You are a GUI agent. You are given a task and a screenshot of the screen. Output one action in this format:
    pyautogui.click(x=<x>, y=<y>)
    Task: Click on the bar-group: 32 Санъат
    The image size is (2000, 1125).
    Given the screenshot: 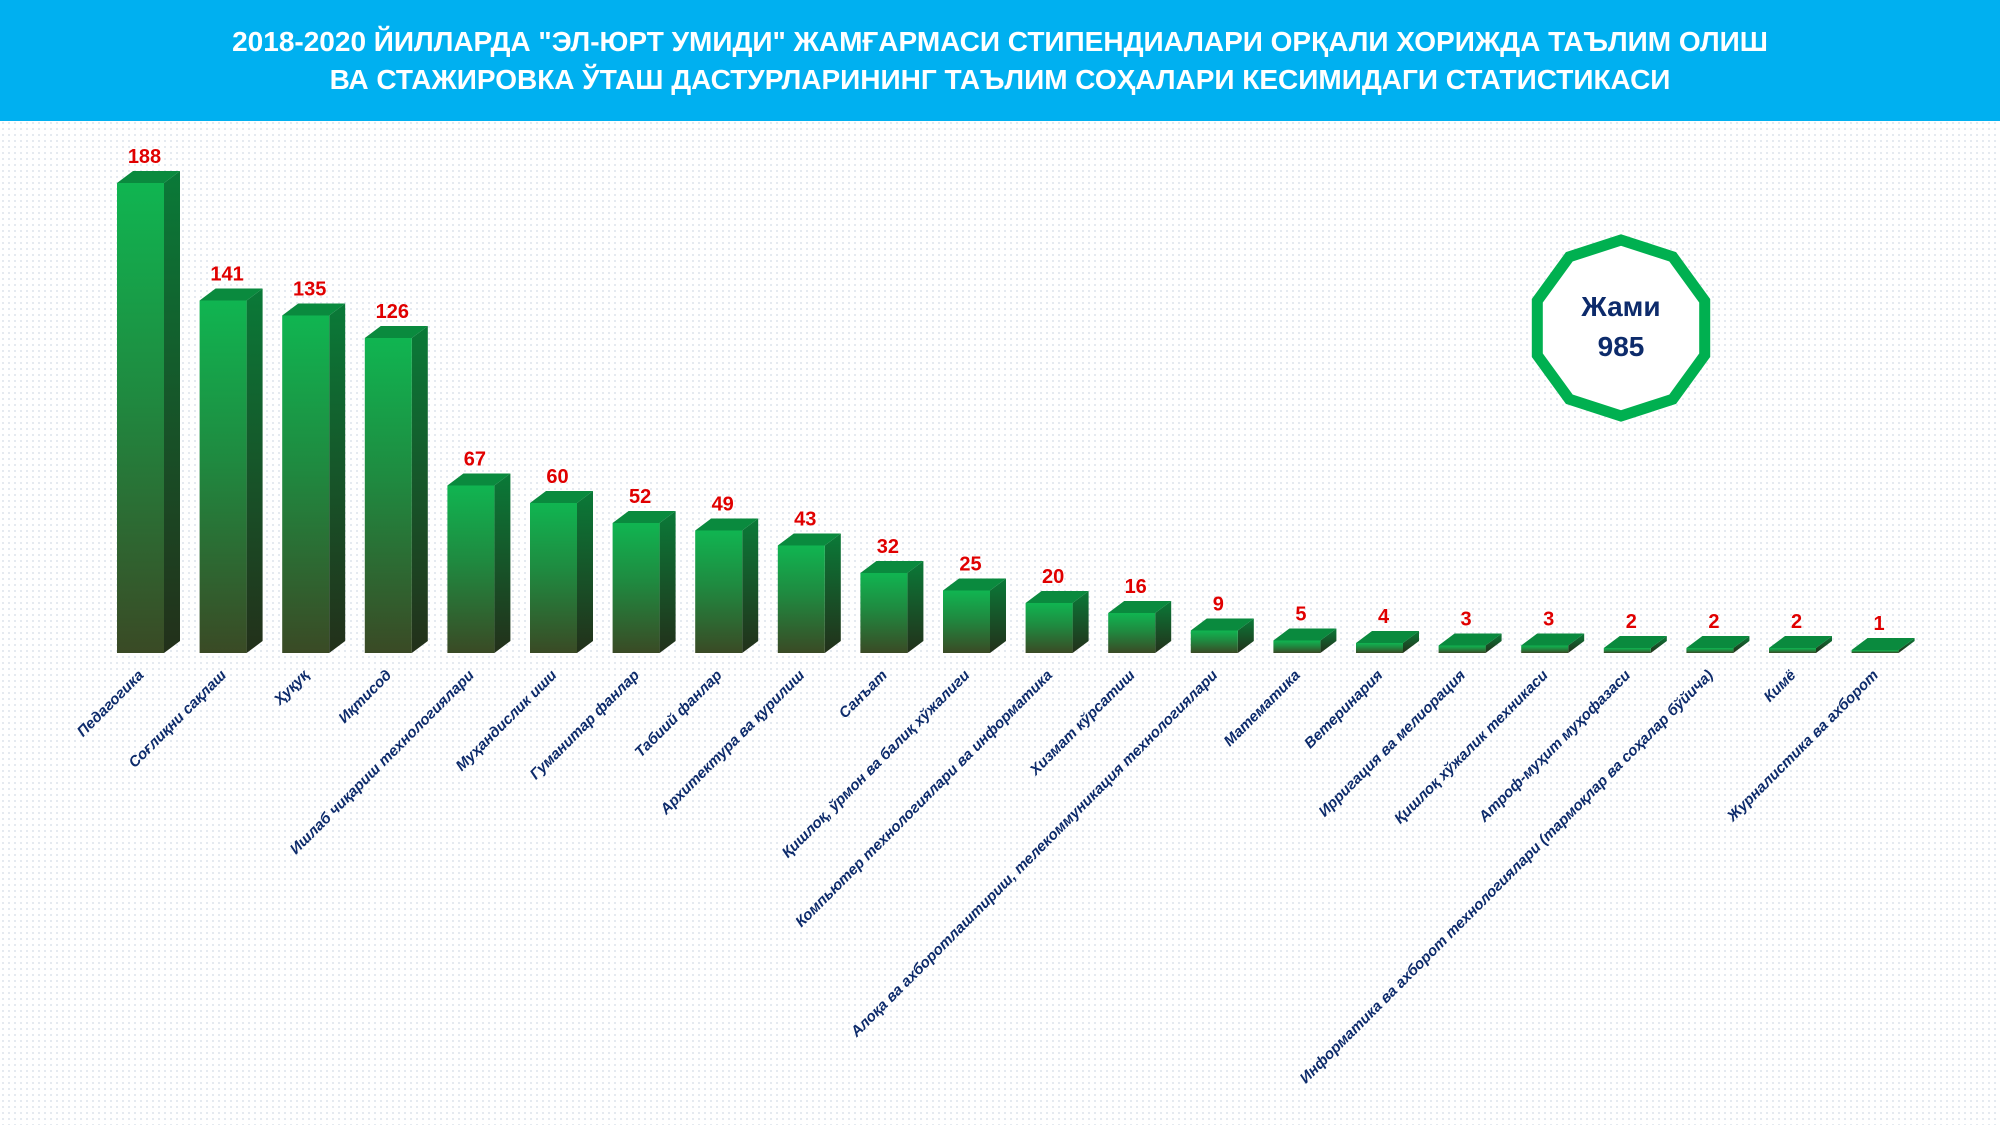 What is the action you would take?
    pyautogui.click(x=880, y=629)
    